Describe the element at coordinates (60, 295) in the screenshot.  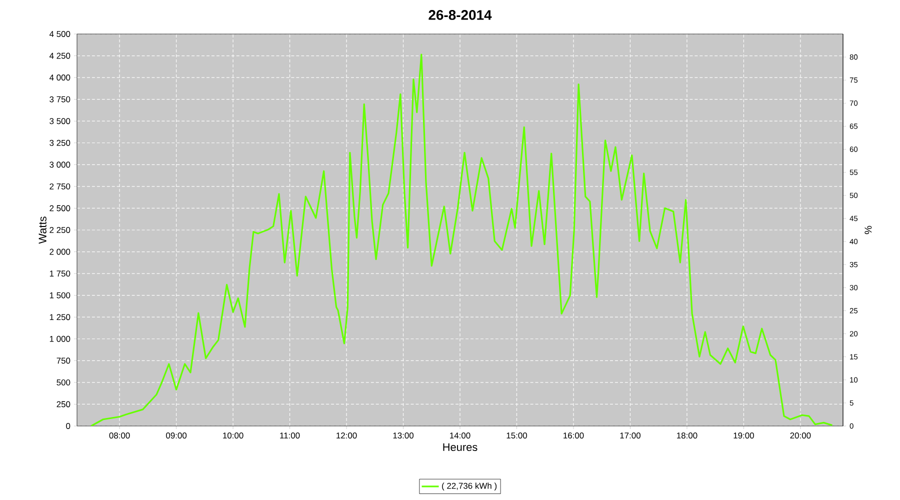
I see `y-tick-label: 1 500` at that location.